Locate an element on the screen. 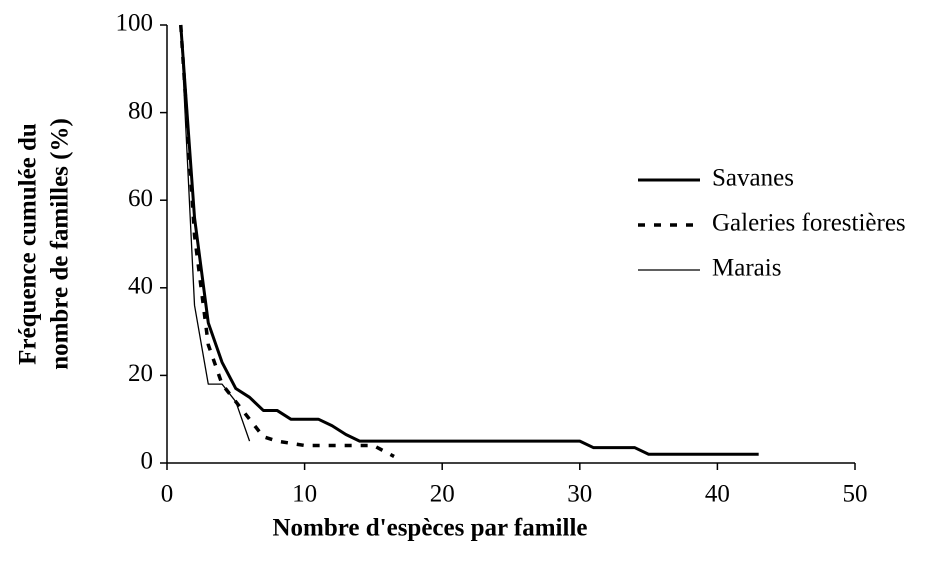  x-tick-label: 30 is located at coordinates (579, 494).